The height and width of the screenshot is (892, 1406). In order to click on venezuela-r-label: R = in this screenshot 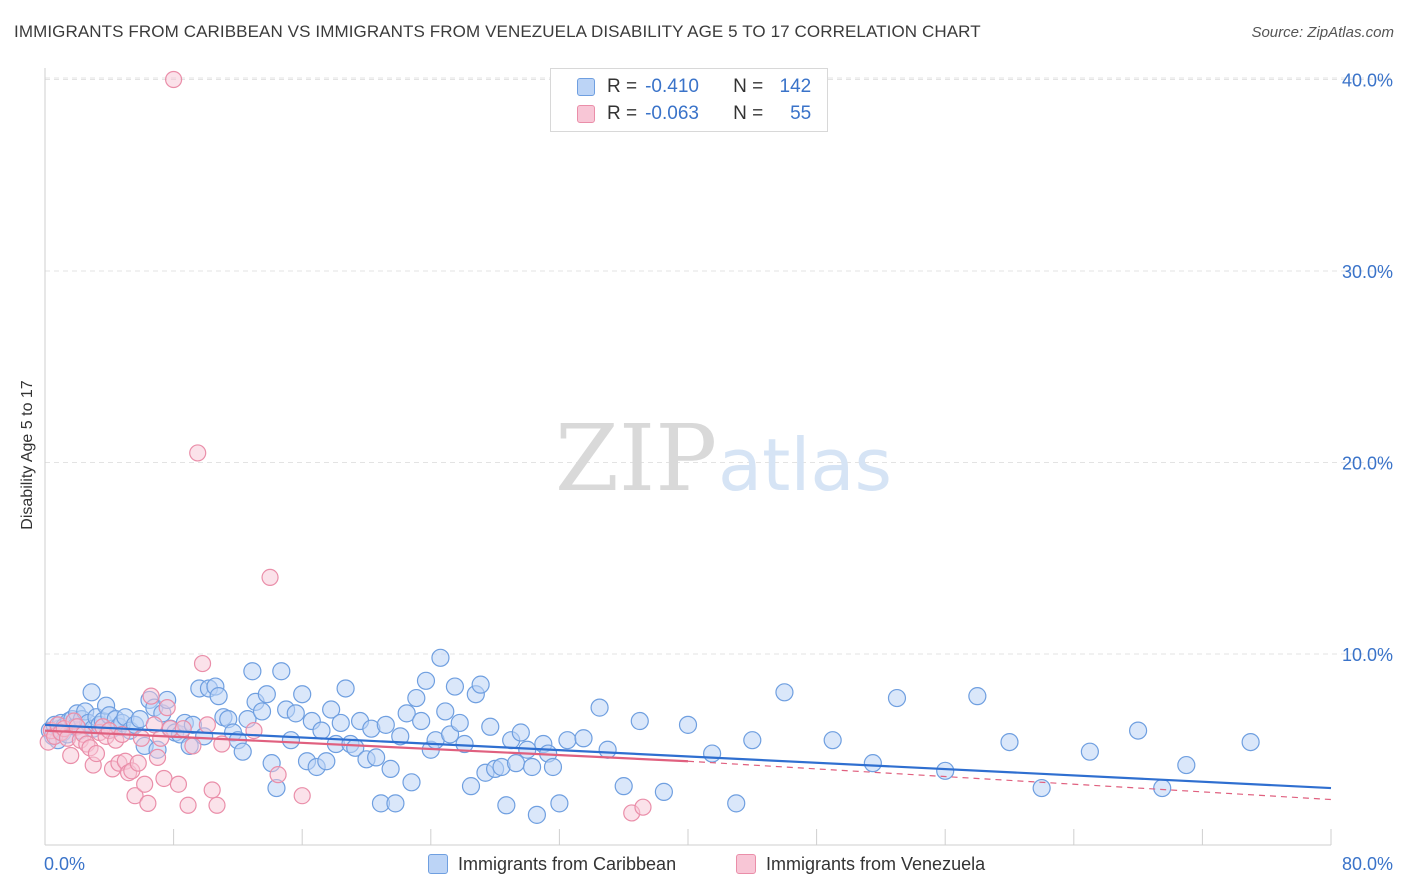, I will do `click(622, 113)`.